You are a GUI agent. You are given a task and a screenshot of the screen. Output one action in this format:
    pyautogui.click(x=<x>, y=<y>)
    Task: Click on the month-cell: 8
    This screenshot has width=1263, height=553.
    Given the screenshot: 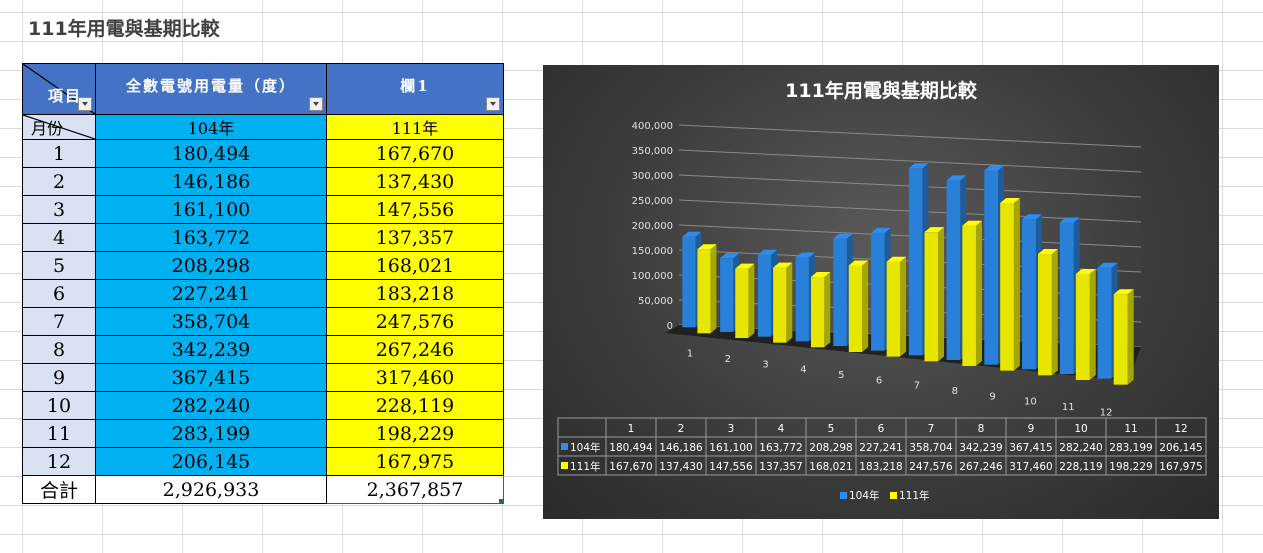 What is the action you would take?
    pyautogui.click(x=59, y=349)
    